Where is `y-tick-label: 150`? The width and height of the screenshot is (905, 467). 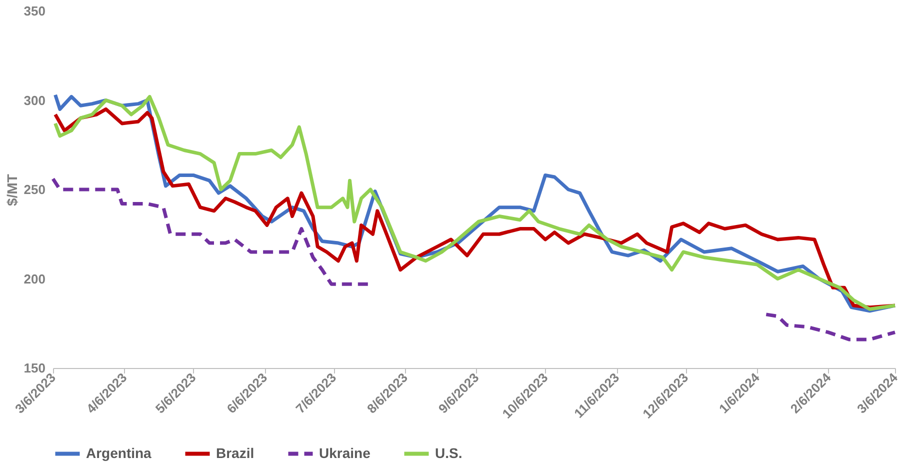
y-tick-label: 150 is located at coordinates (35, 368).